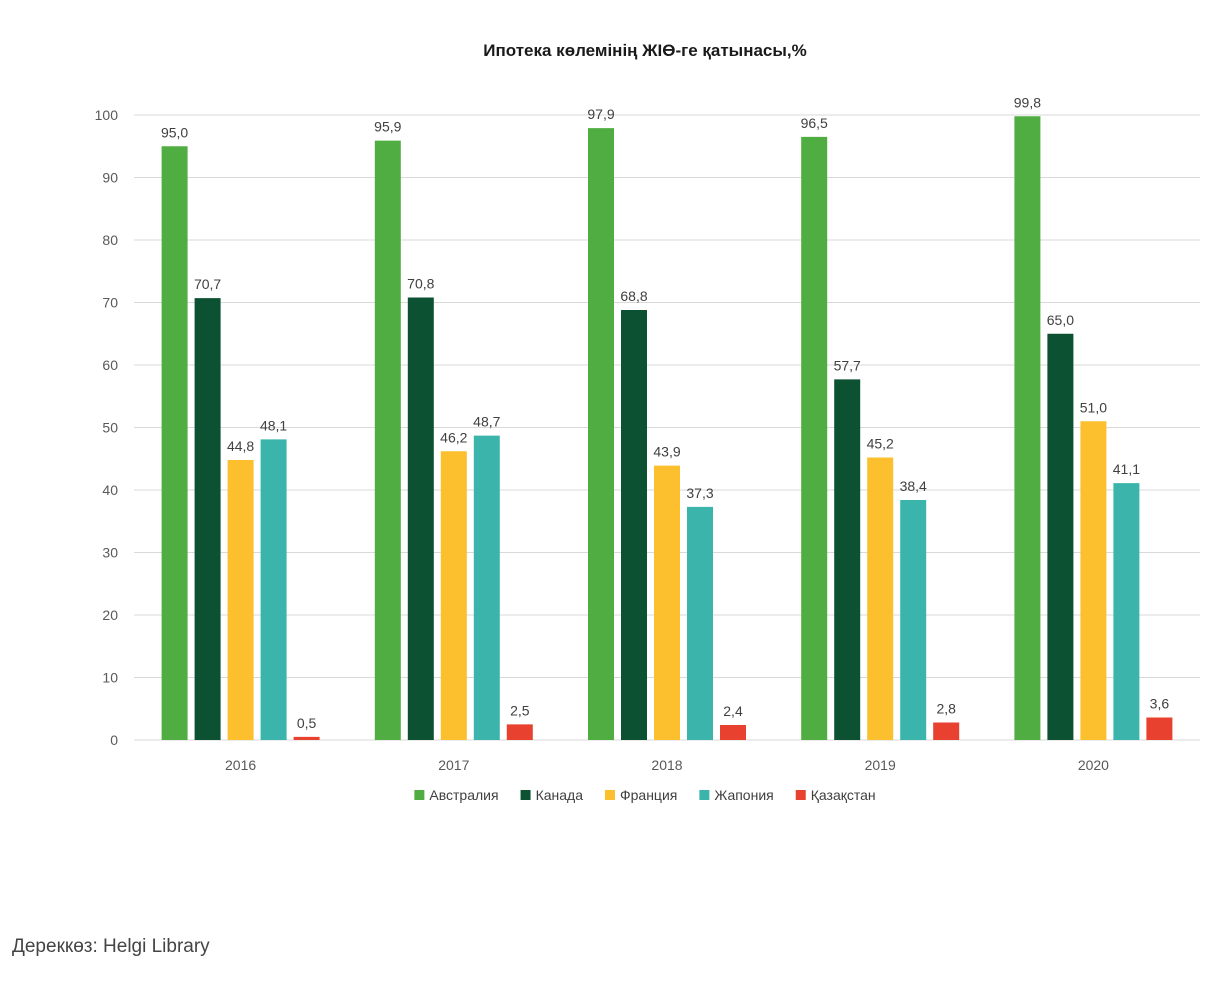 Image resolution: width=1220 pixels, height=985 pixels. What do you see at coordinates (560, 795) in the screenshot?
I see `legend-label: Канада` at bounding box center [560, 795].